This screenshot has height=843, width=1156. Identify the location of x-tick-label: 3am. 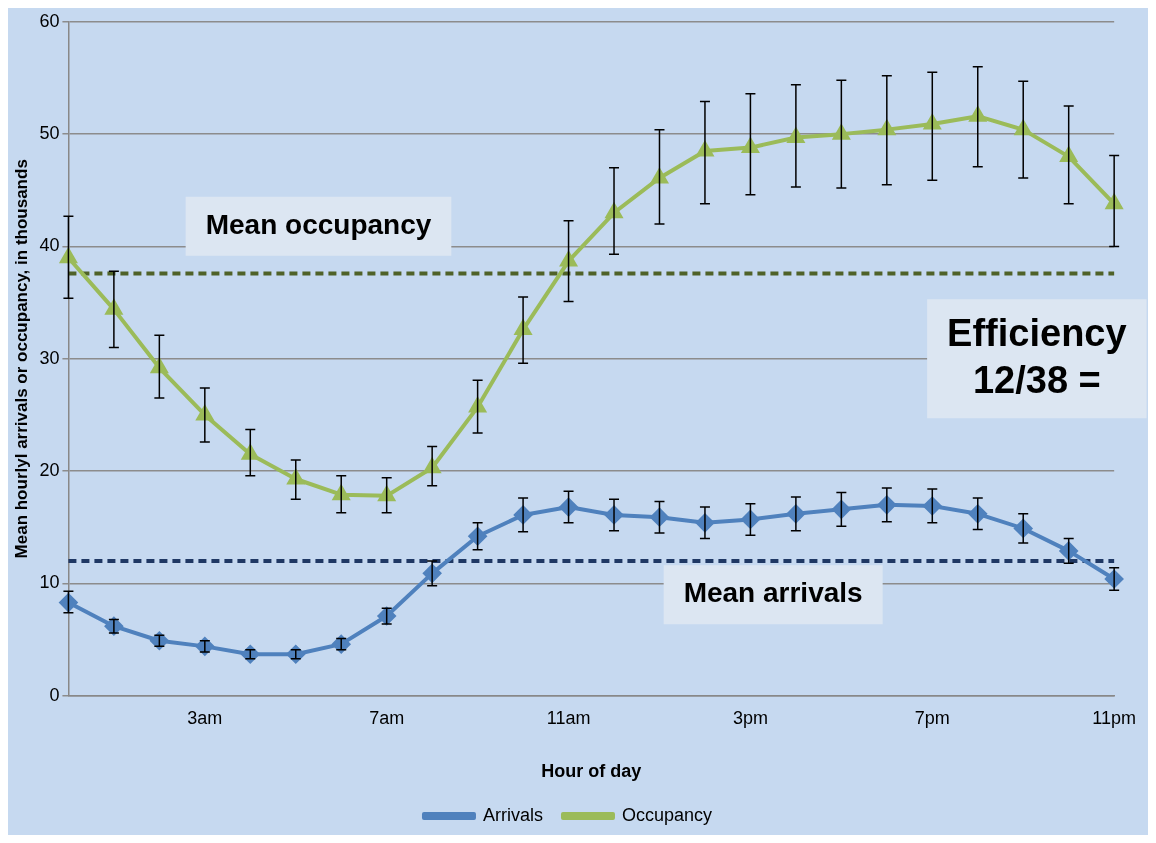
(205, 717).